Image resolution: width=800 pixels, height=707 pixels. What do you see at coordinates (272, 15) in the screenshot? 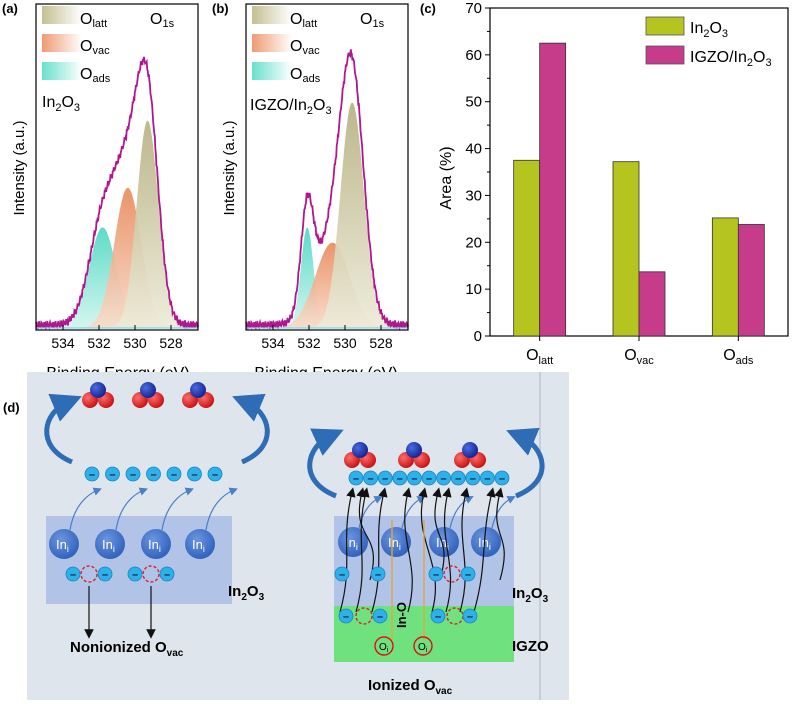
I see `legend-b-latt-swatch` at bounding box center [272, 15].